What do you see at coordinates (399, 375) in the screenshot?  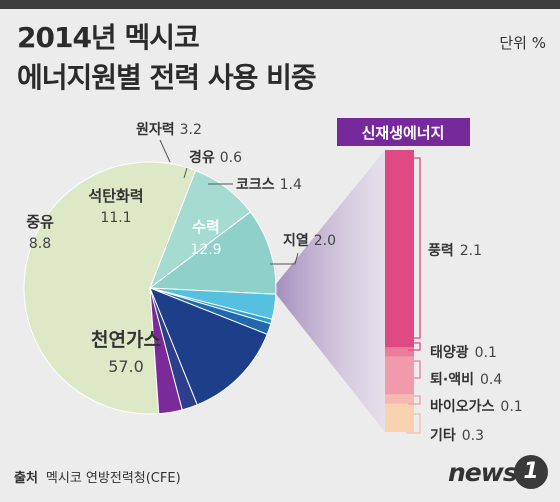 I see `bar-segment-compost` at bounding box center [399, 375].